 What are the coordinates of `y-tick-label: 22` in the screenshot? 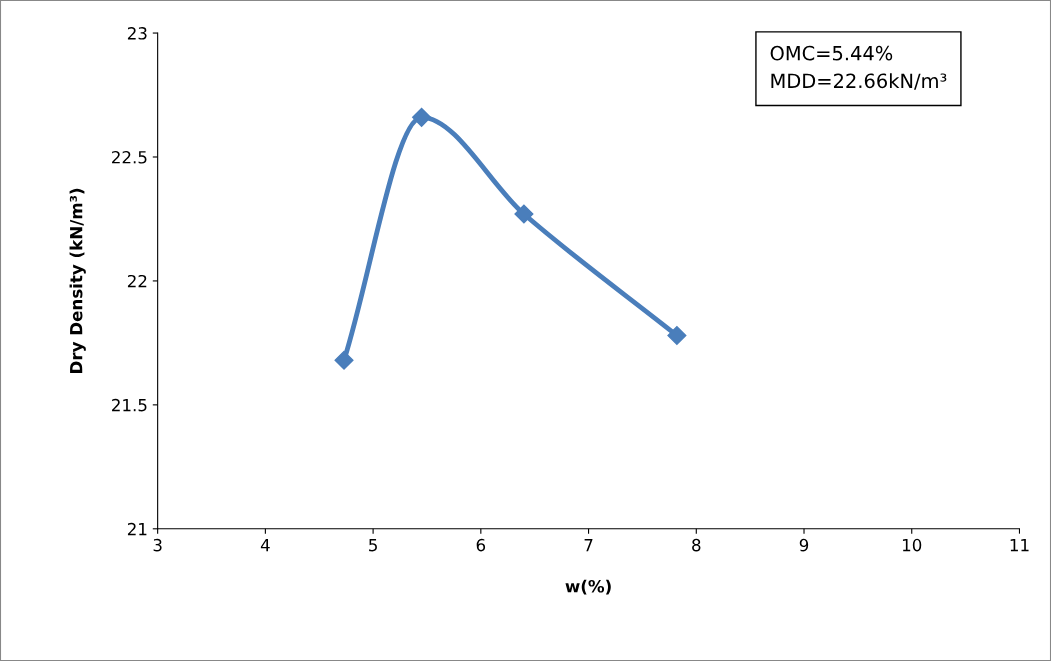 It's located at (137, 281).